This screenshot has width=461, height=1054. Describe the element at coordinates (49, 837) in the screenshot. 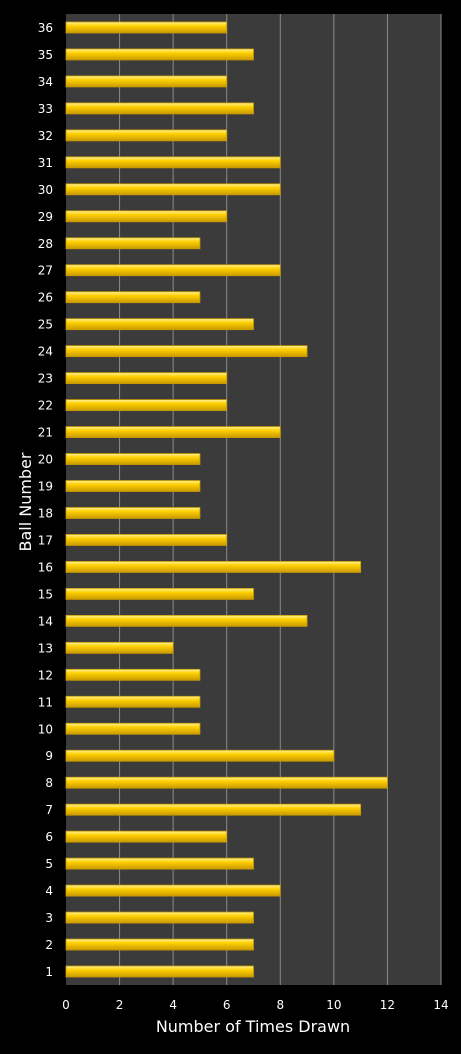

I see `y-tick-label: 6` at that location.